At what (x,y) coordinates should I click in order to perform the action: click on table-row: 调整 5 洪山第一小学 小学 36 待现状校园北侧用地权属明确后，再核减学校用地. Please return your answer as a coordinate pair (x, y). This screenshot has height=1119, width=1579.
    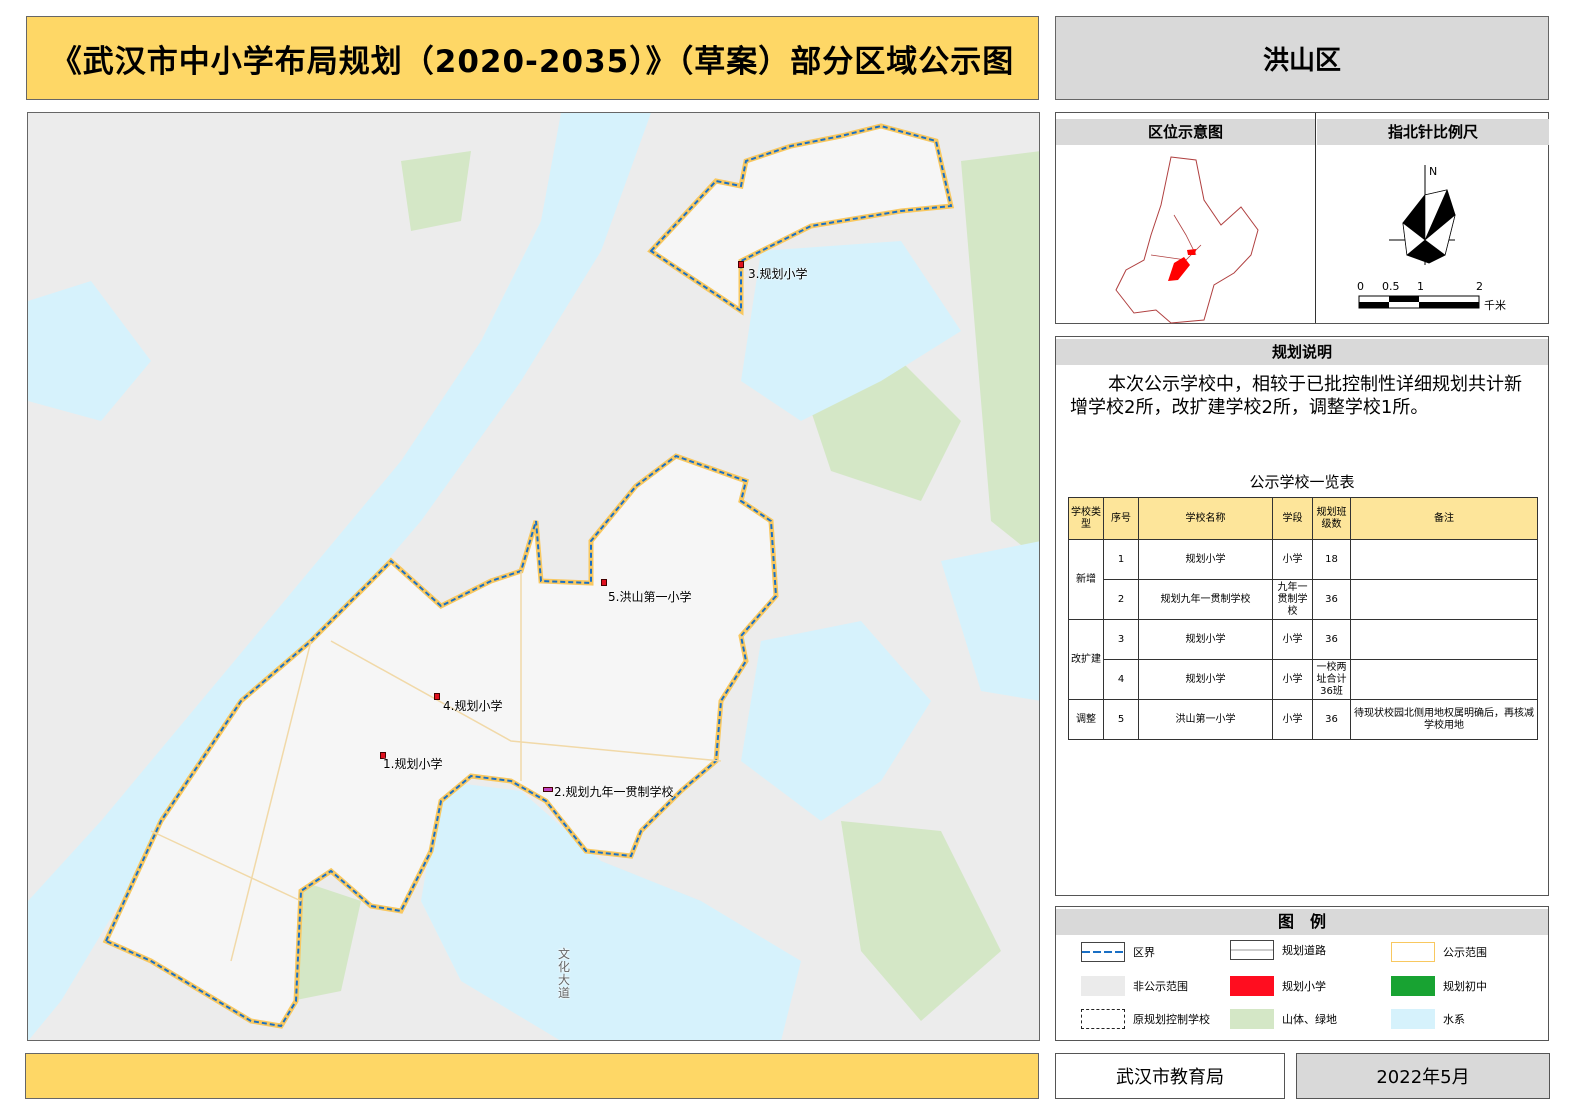
    Looking at the image, I should click on (1303, 719).